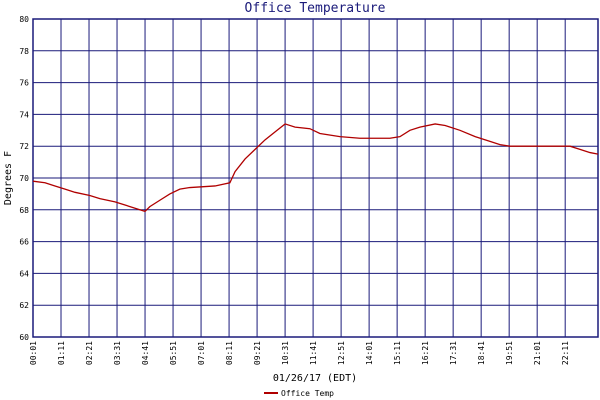 This screenshot has width=600, height=400. I want to click on y-axis-label: Degrees F, so click(8, 178).